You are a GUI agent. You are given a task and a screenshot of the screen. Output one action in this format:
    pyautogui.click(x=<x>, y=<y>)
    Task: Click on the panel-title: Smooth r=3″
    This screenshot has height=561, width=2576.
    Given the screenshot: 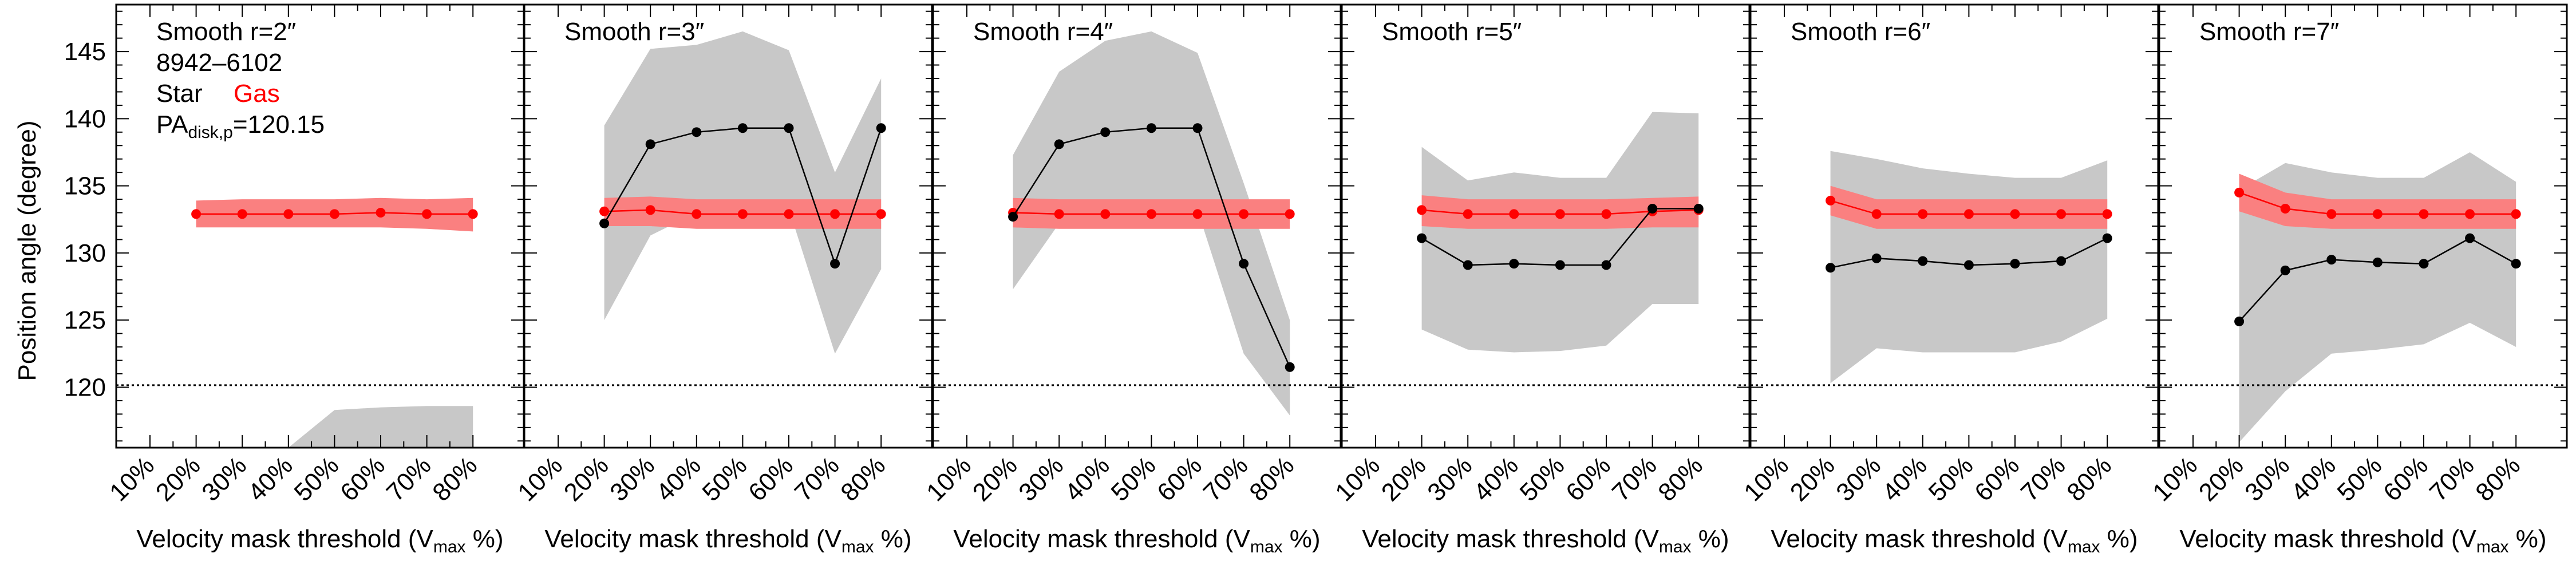 What is the action you would take?
    pyautogui.click(x=634, y=32)
    